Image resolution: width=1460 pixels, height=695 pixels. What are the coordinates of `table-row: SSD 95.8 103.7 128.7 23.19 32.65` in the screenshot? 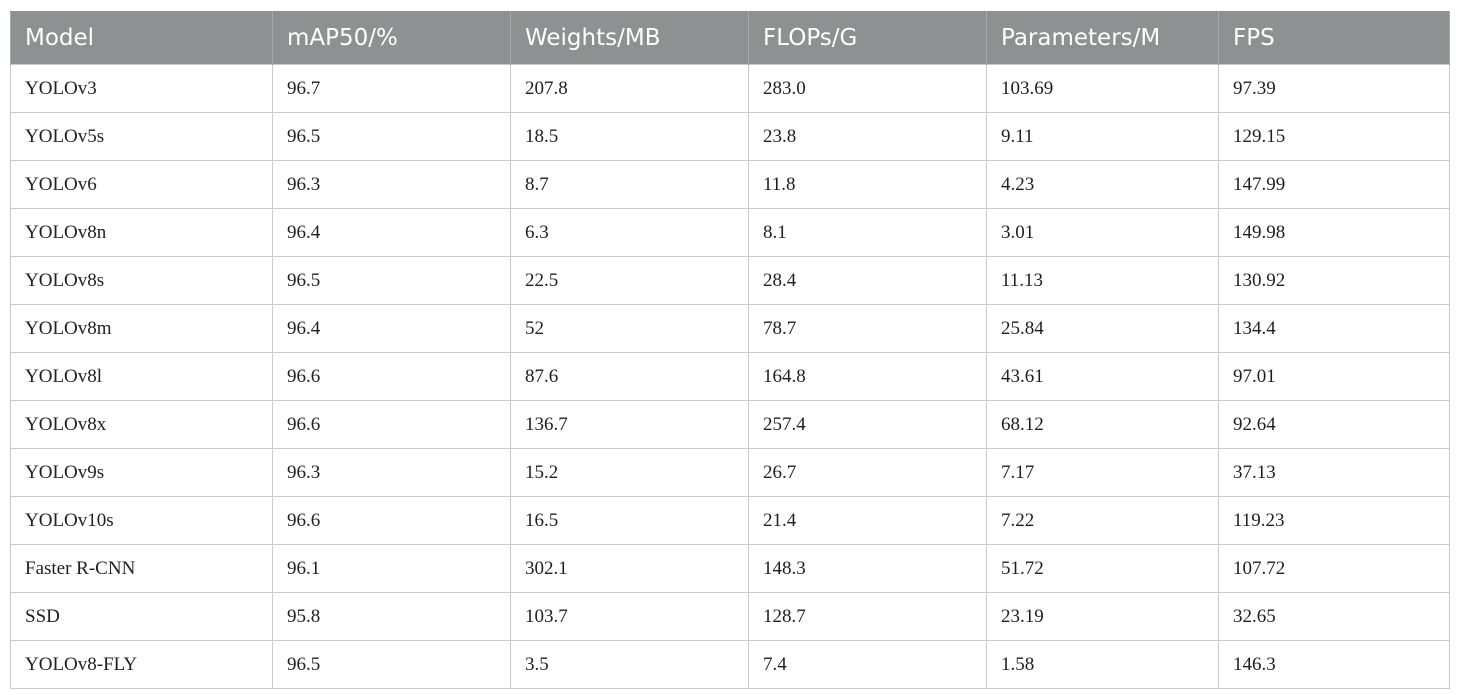 It's located at (730, 616).